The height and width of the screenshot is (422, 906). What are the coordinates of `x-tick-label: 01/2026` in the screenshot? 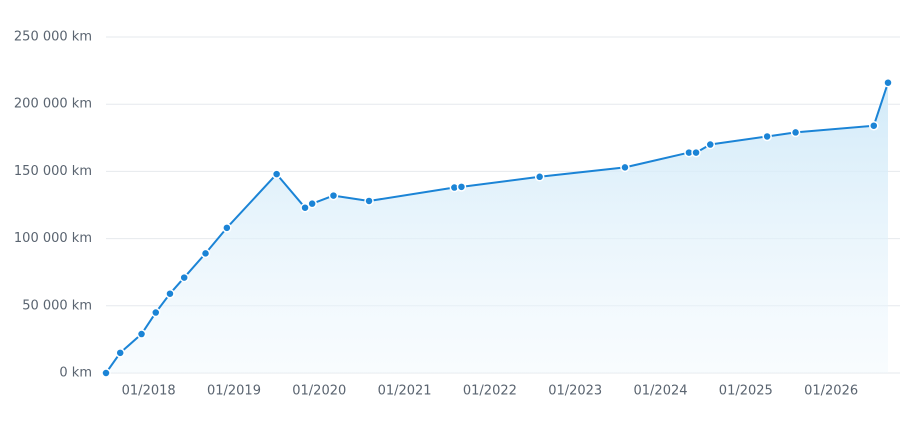 It's located at (831, 391).